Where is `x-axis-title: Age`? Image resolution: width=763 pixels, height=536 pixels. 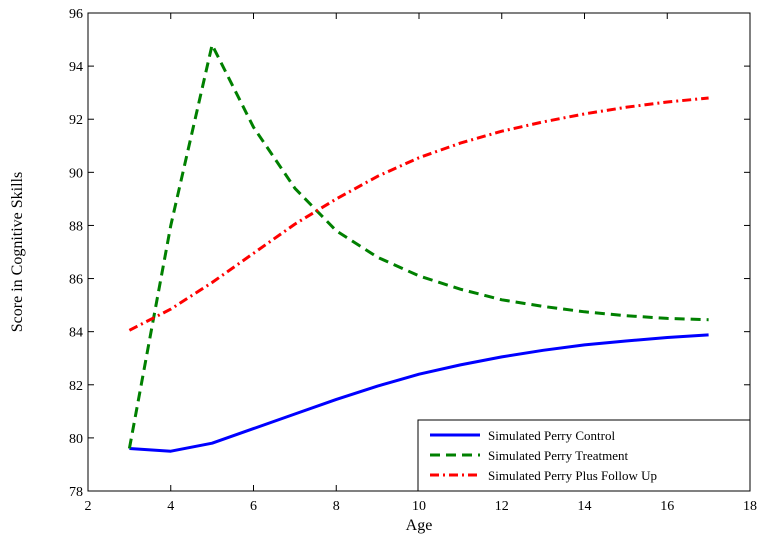 x-axis-title: Age is located at coordinates (419, 525).